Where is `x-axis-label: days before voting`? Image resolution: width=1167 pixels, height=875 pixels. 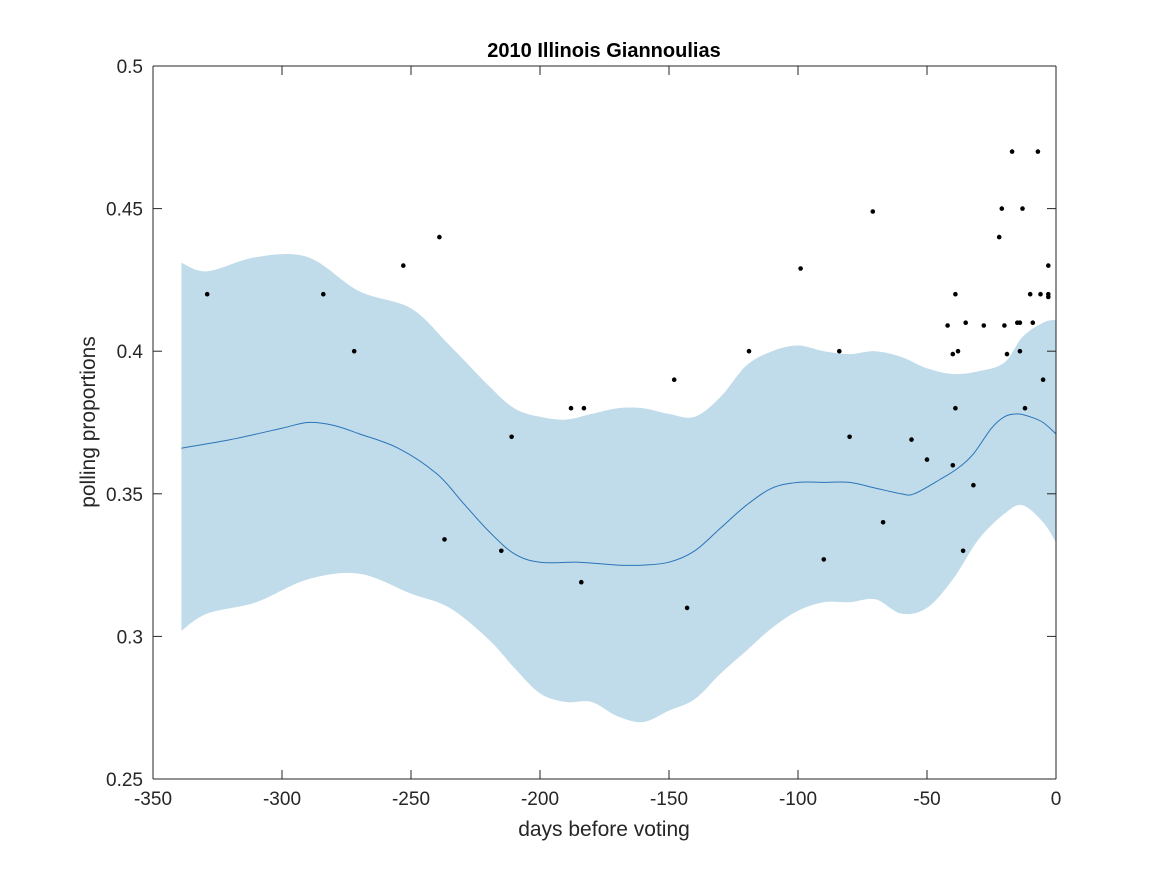 x-axis-label: days before voting is located at coordinates (604, 829).